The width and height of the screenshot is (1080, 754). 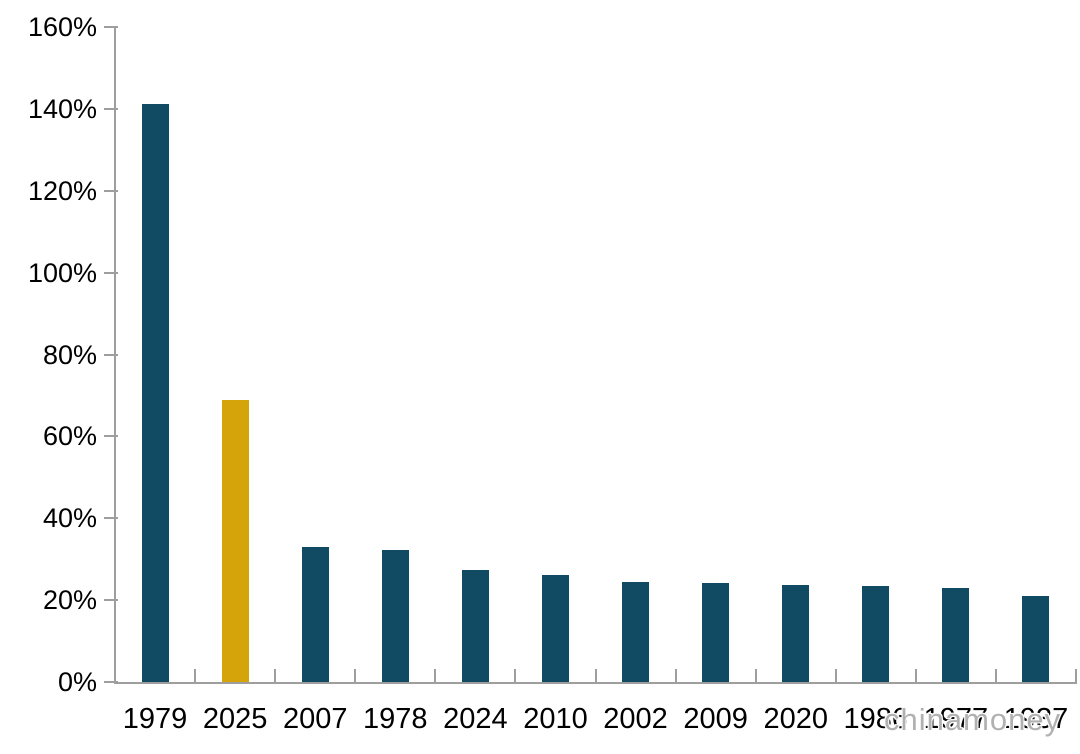 I want to click on bar-2020, so click(x=796, y=633).